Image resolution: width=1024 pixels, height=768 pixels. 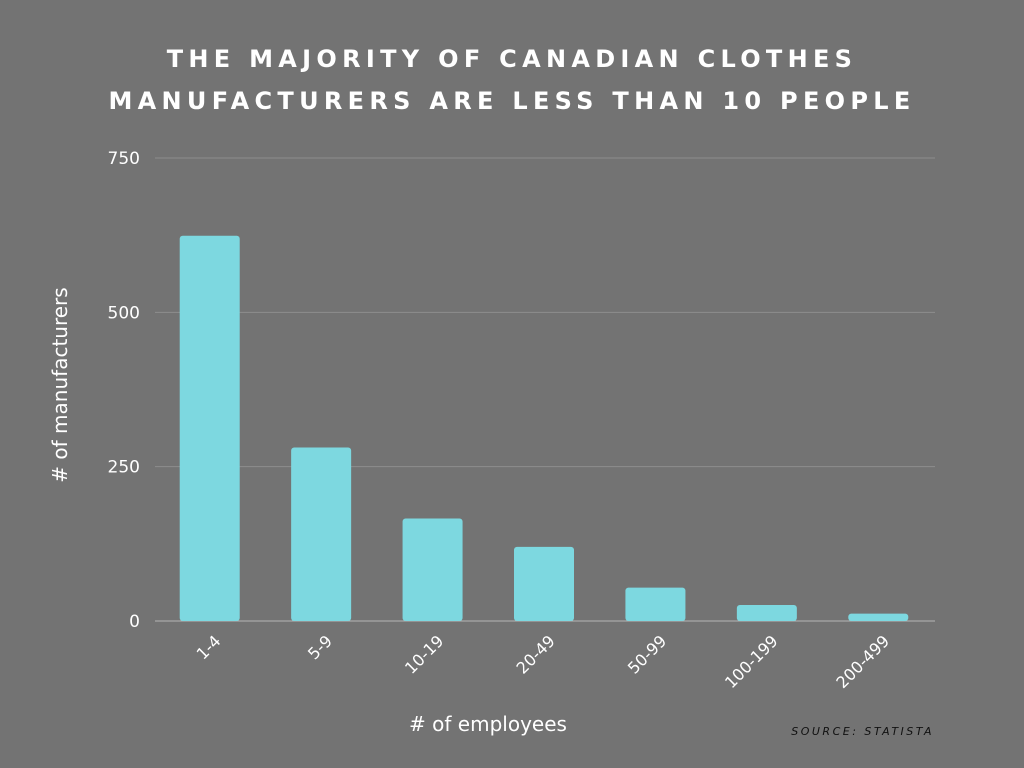 What do you see at coordinates (134, 622) in the screenshot?
I see `y-tick-label-0: 0` at bounding box center [134, 622].